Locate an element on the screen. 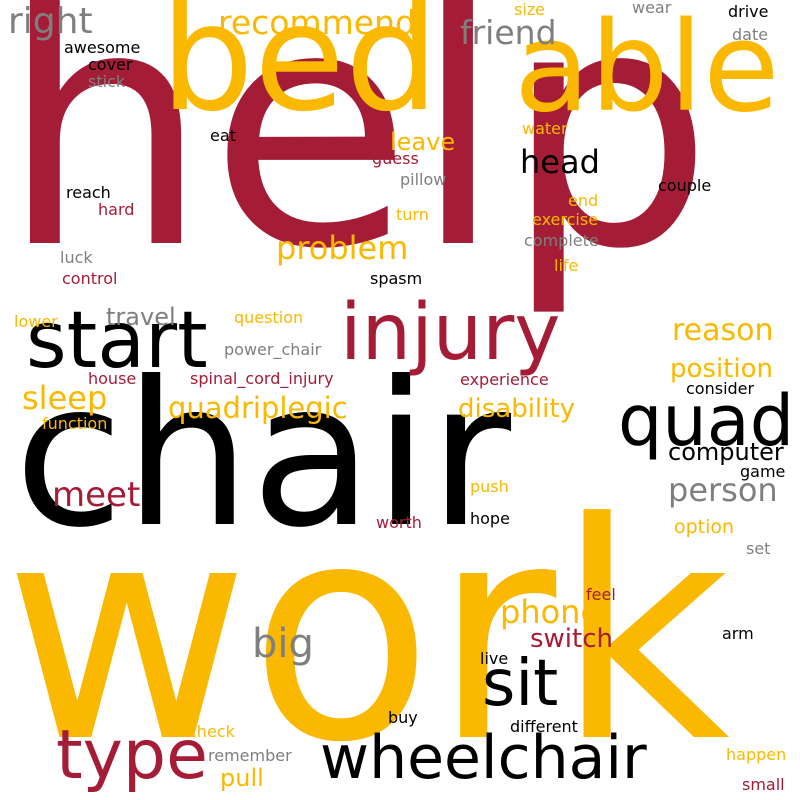  word-awesome: awesome is located at coordinates (102, 47).